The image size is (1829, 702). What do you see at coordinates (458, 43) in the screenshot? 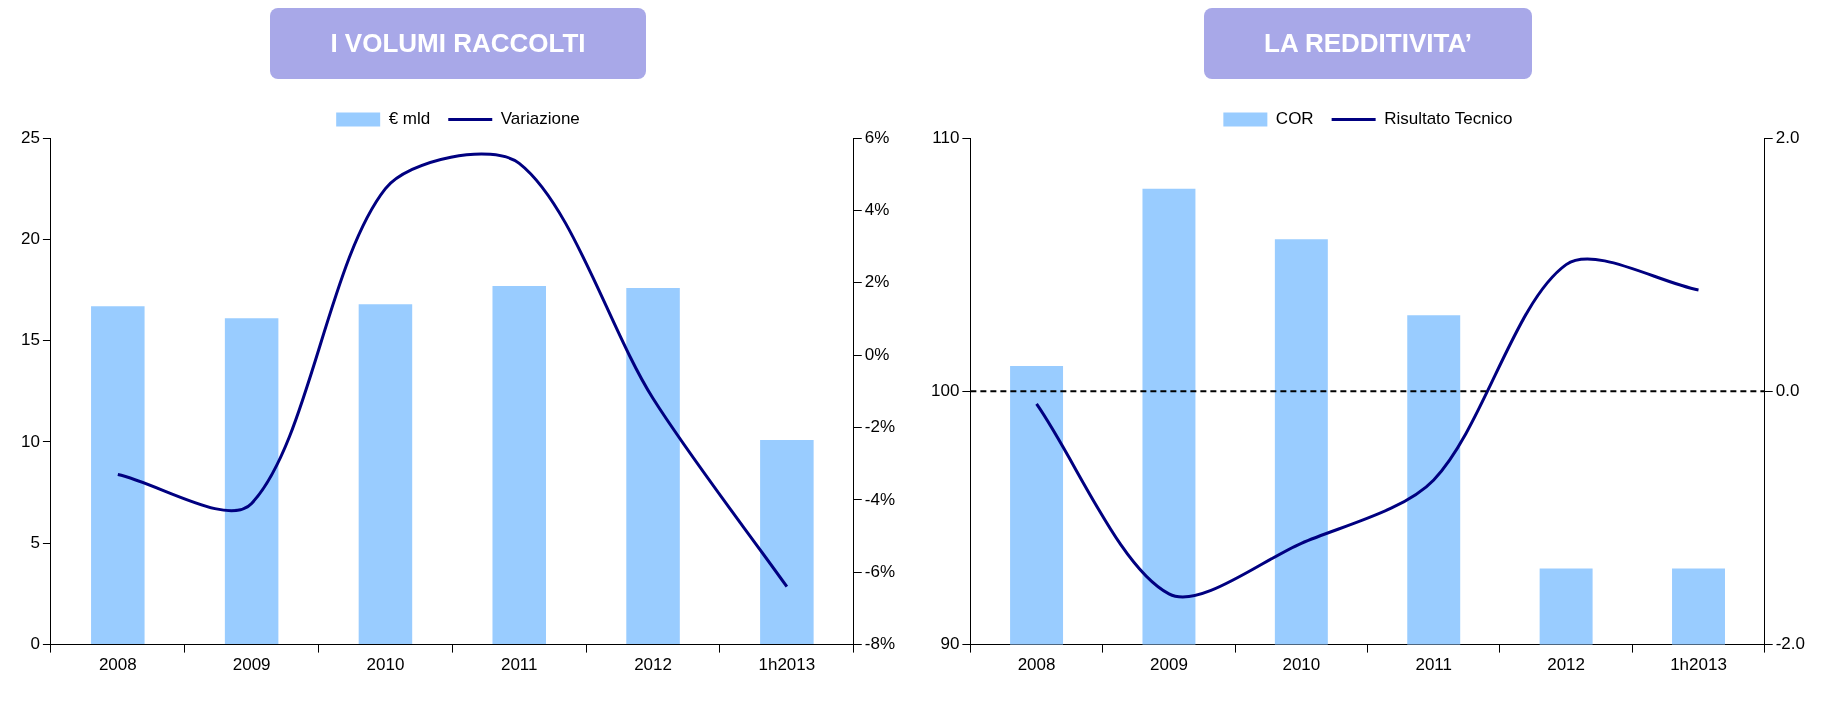
I see `chart-title: I VOLUMI RACCOLTI` at bounding box center [458, 43].